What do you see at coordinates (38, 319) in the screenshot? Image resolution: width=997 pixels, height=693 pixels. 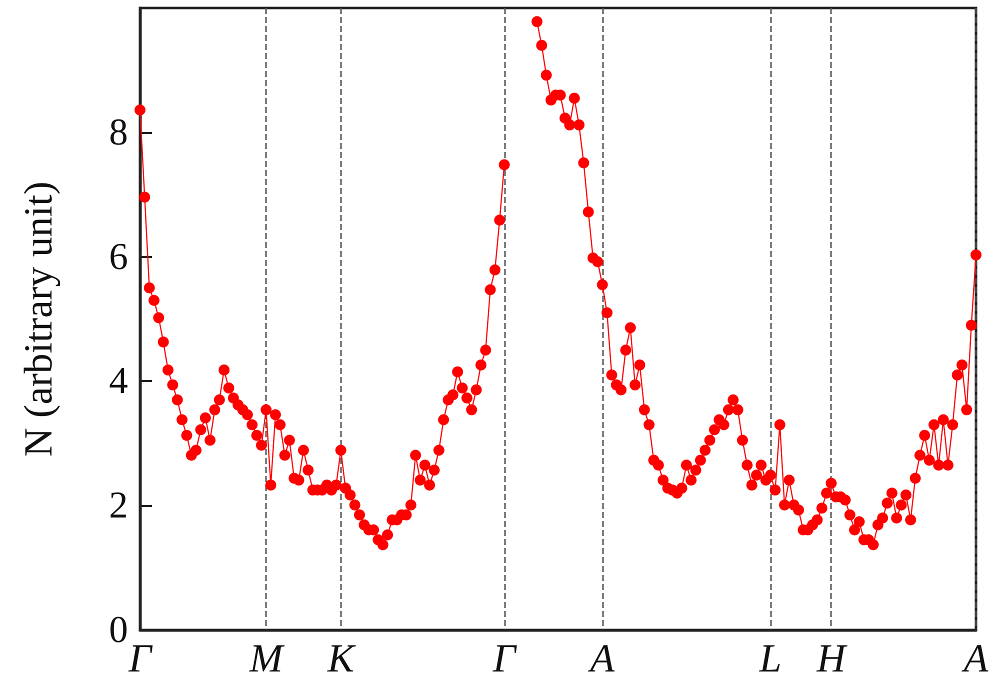 I see `y-axis-title: N (arbitrary unit)` at bounding box center [38, 319].